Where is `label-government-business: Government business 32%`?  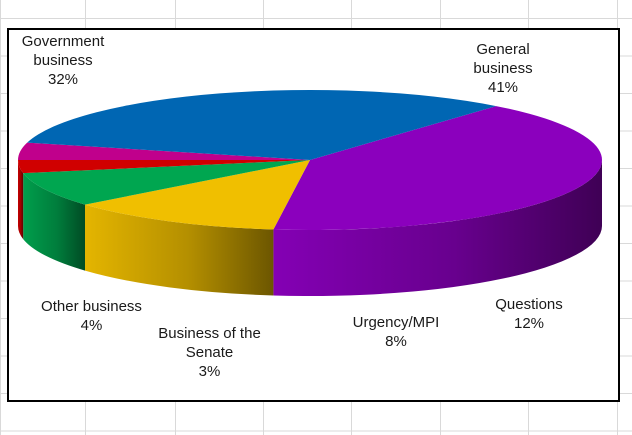
label-government-business: Government business 32% is located at coordinates (63, 60).